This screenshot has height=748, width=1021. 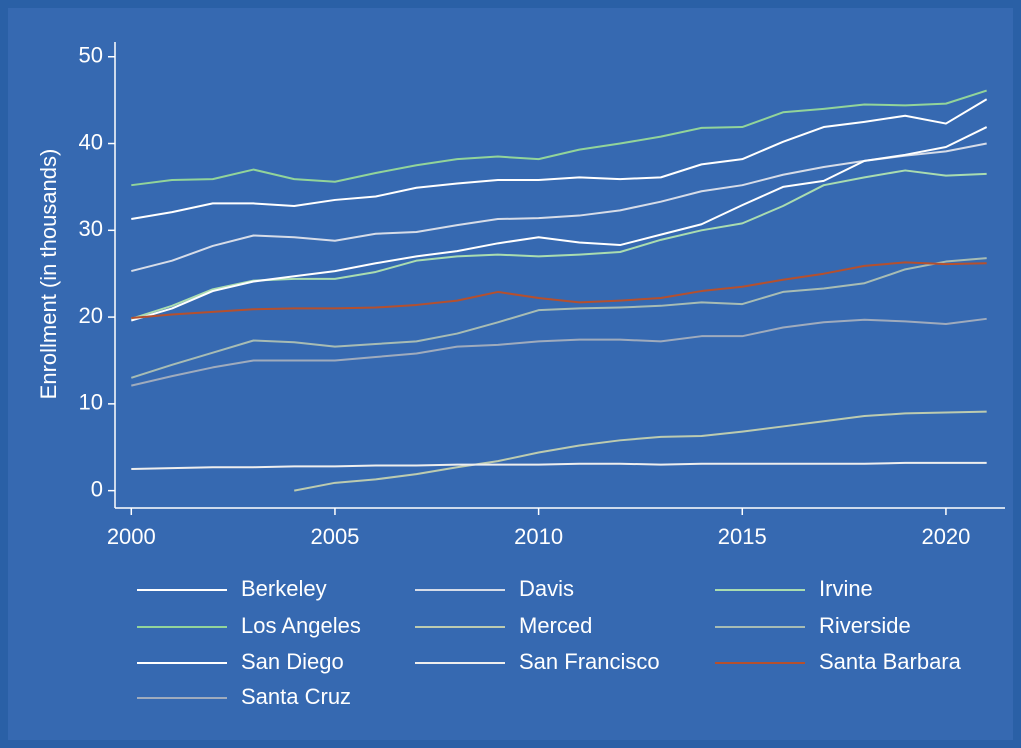 What do you see at coordinates (538, 536) in the screenshot?
I see `x-tick-label: 2010` at bounding box center [538, 536].